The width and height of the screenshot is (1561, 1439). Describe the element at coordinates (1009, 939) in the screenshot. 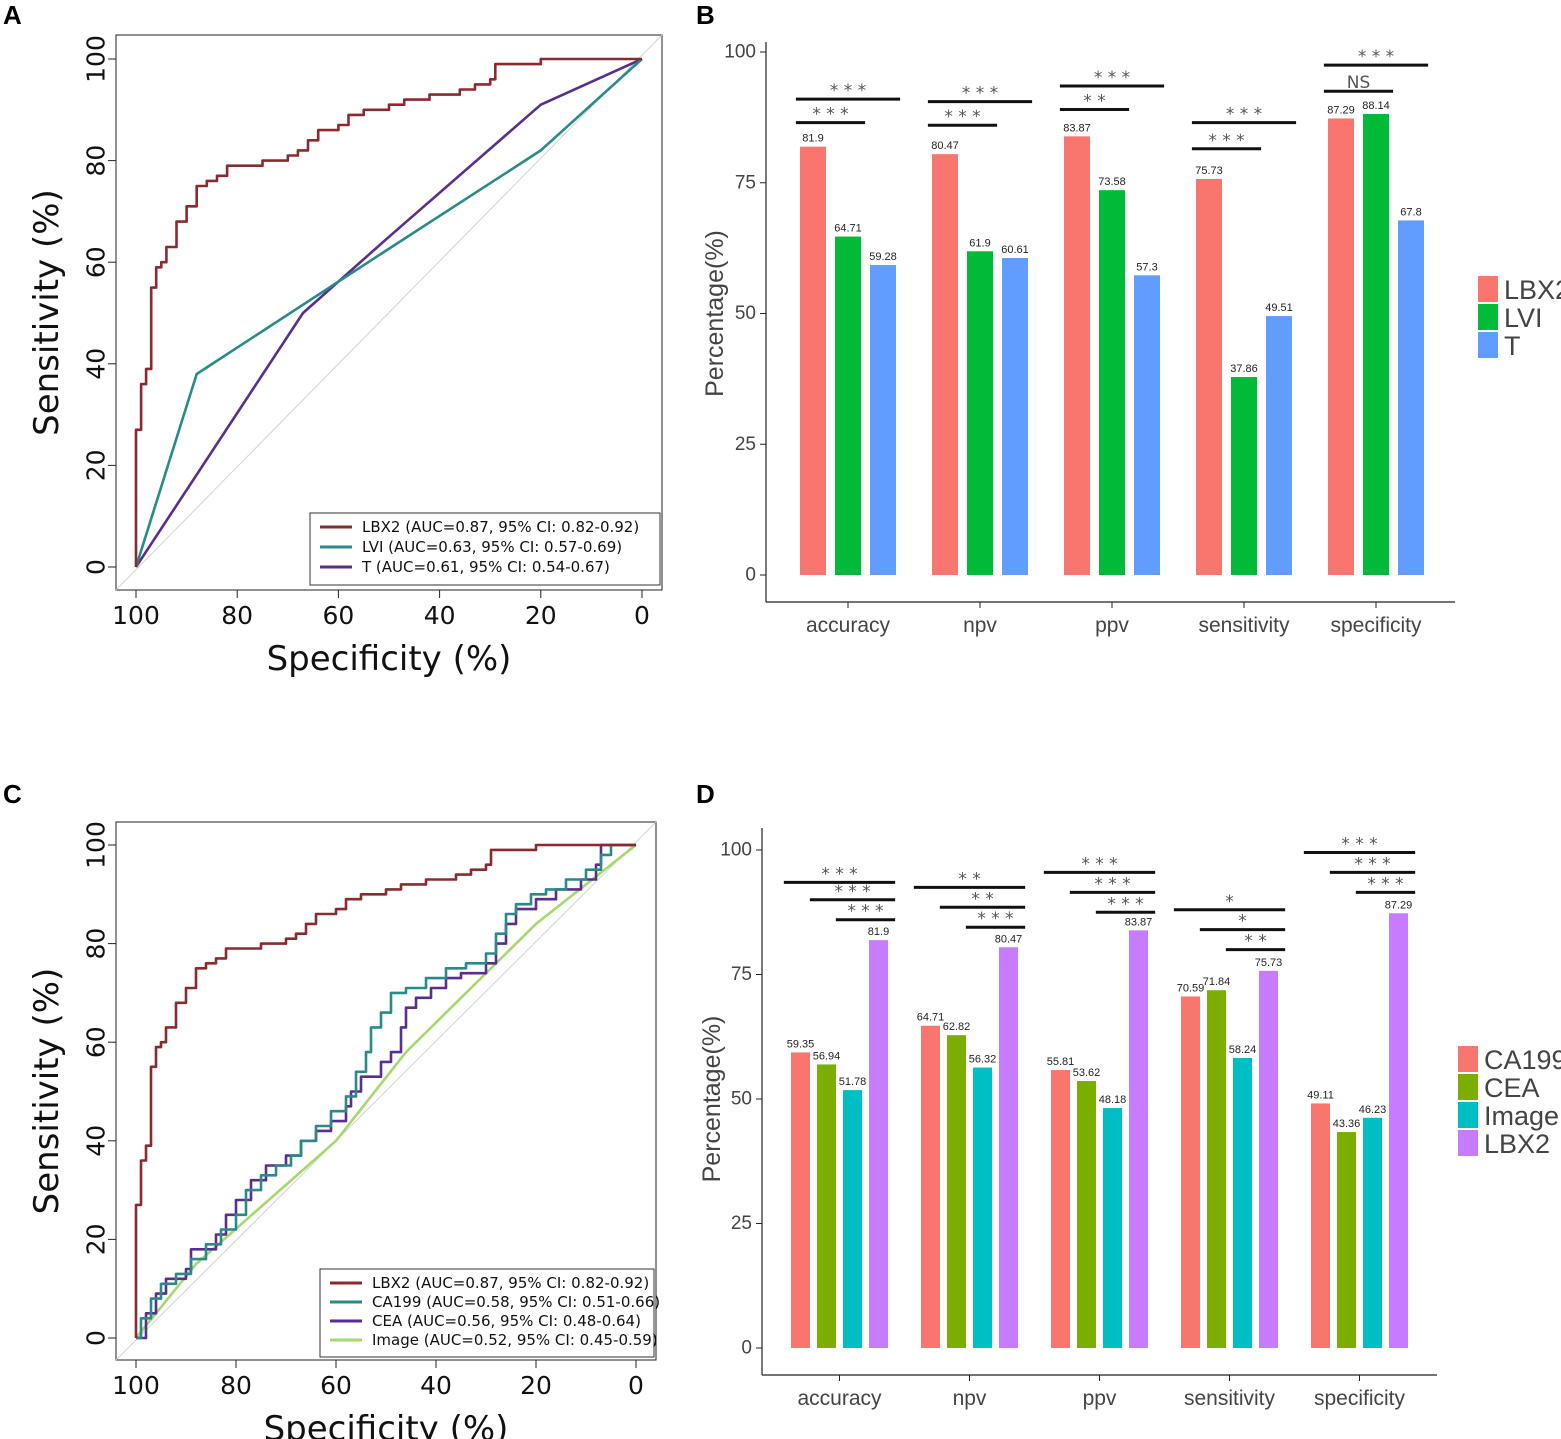

I see `bar-value-label: 80.47` at that location.